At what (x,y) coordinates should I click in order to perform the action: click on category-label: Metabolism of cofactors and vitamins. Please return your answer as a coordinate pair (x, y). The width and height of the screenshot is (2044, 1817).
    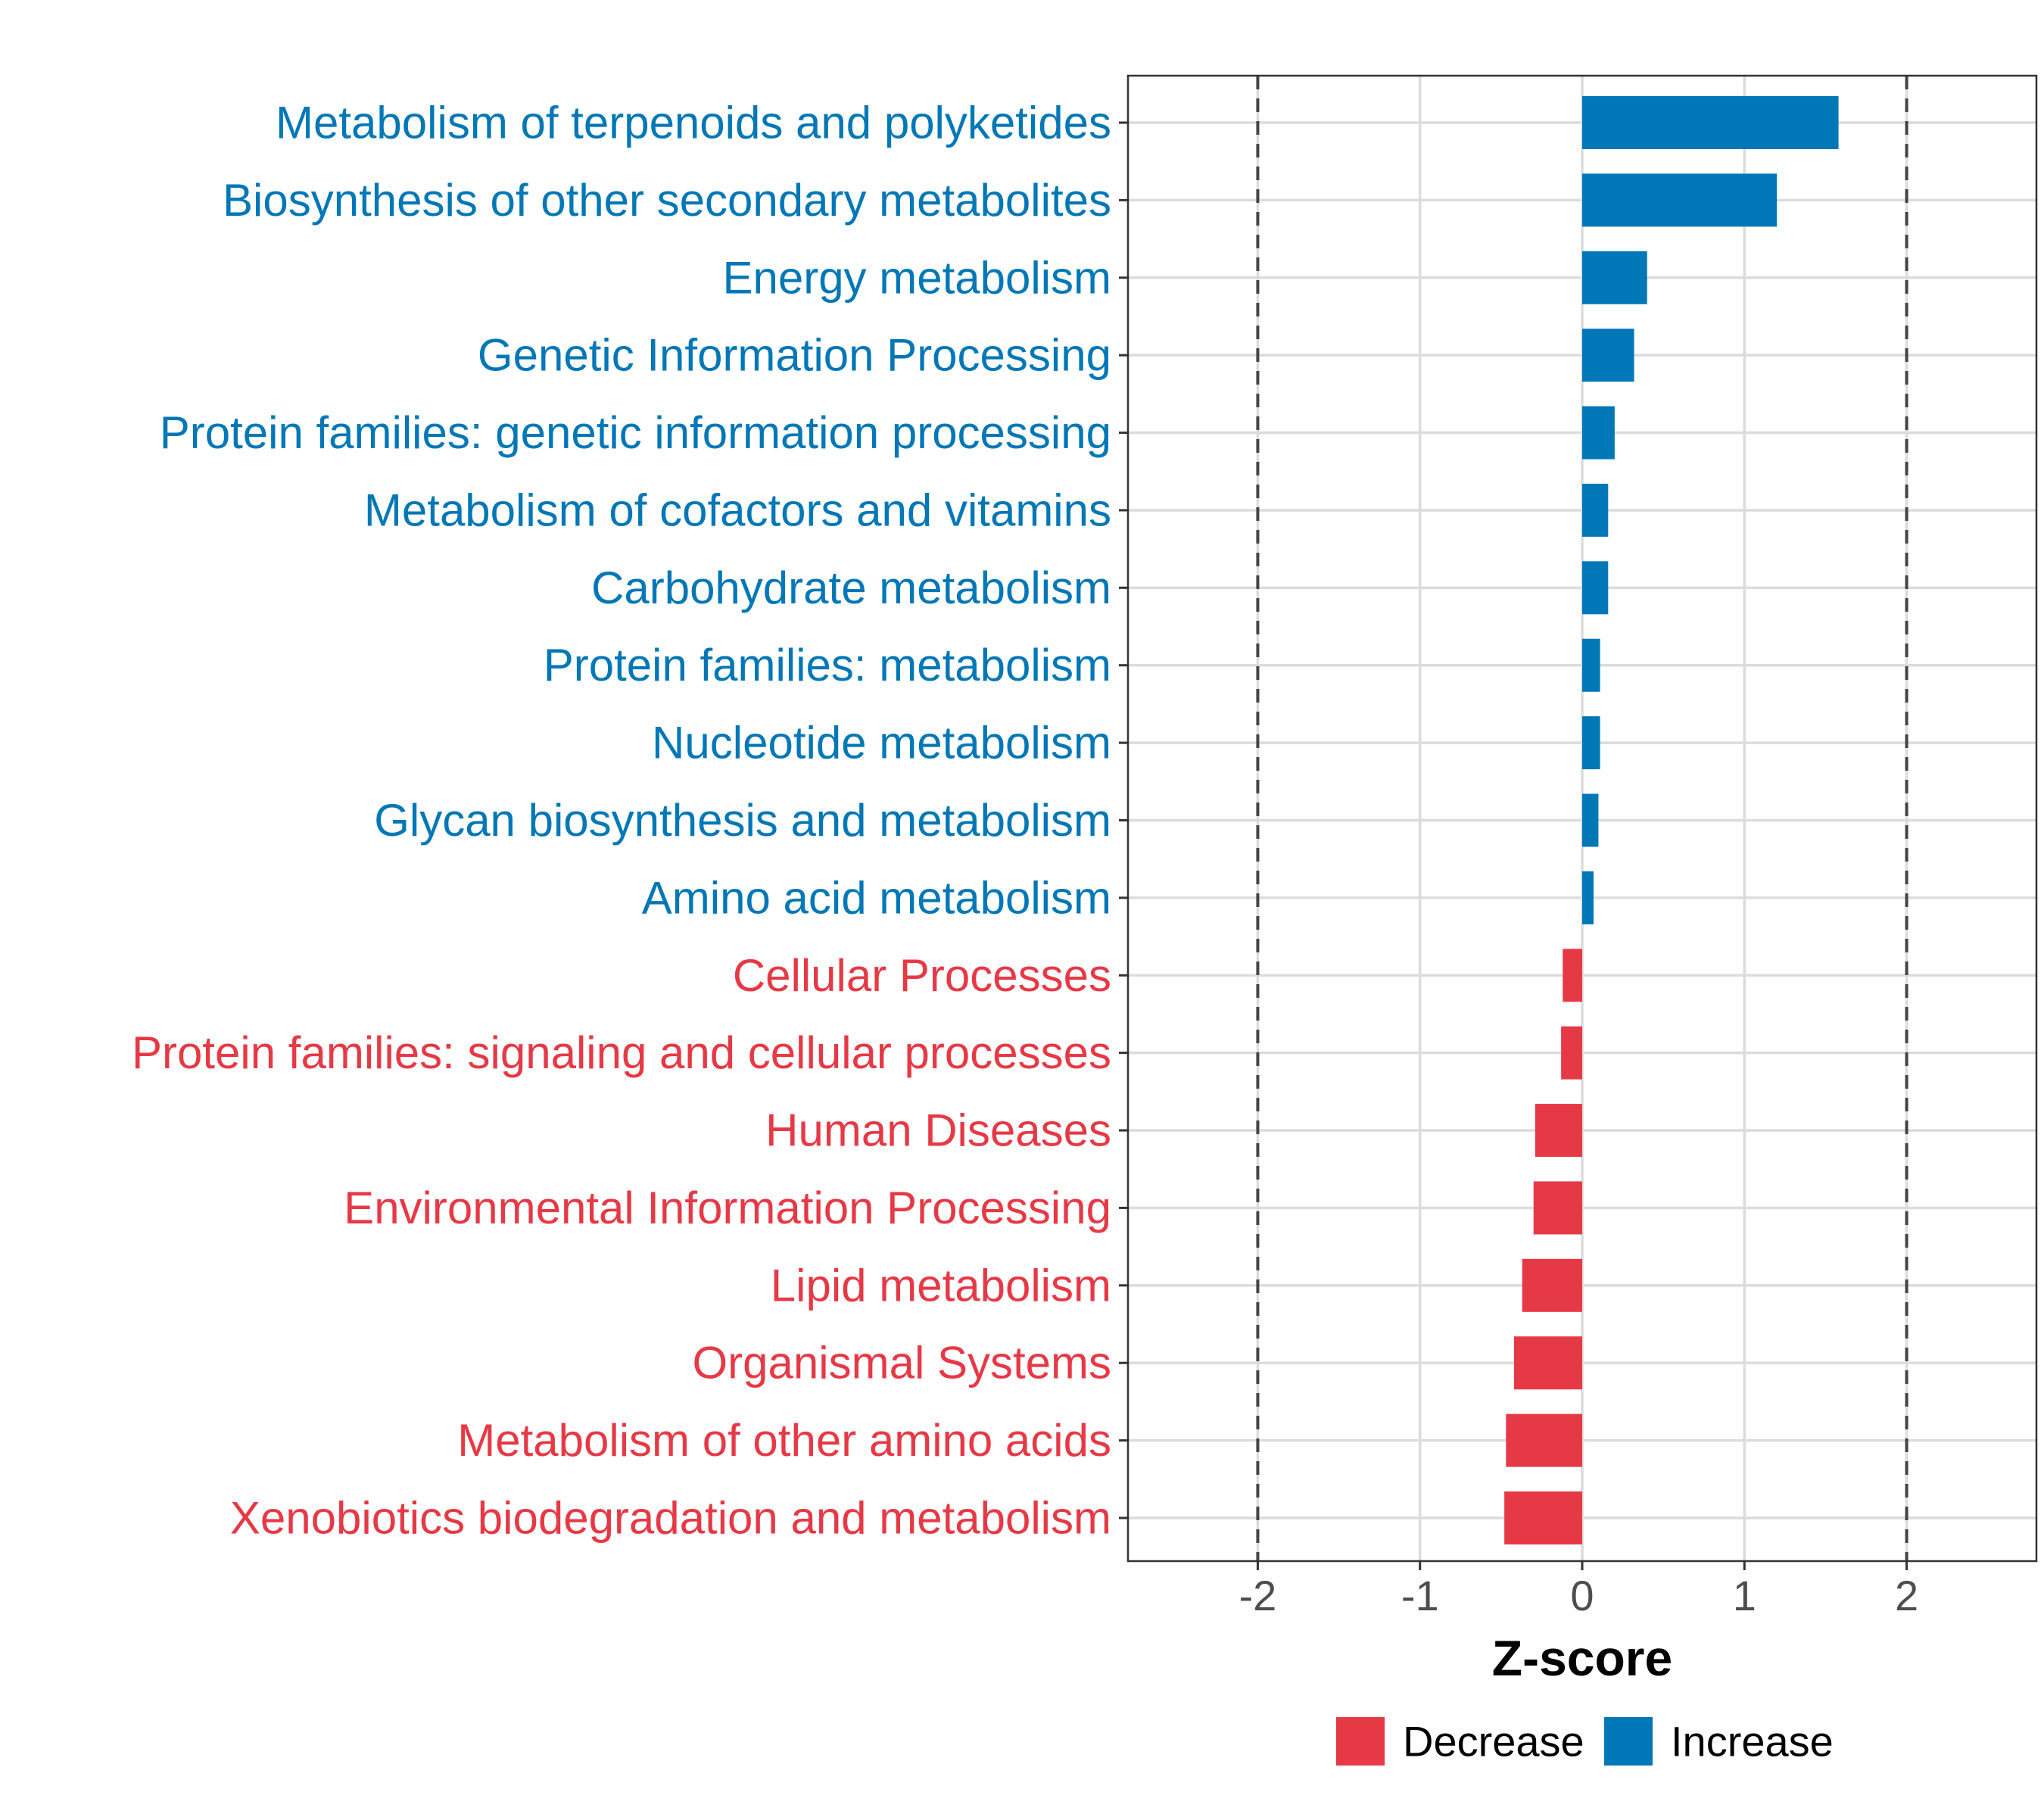
    Looking at the image, I should click on (737, 510).